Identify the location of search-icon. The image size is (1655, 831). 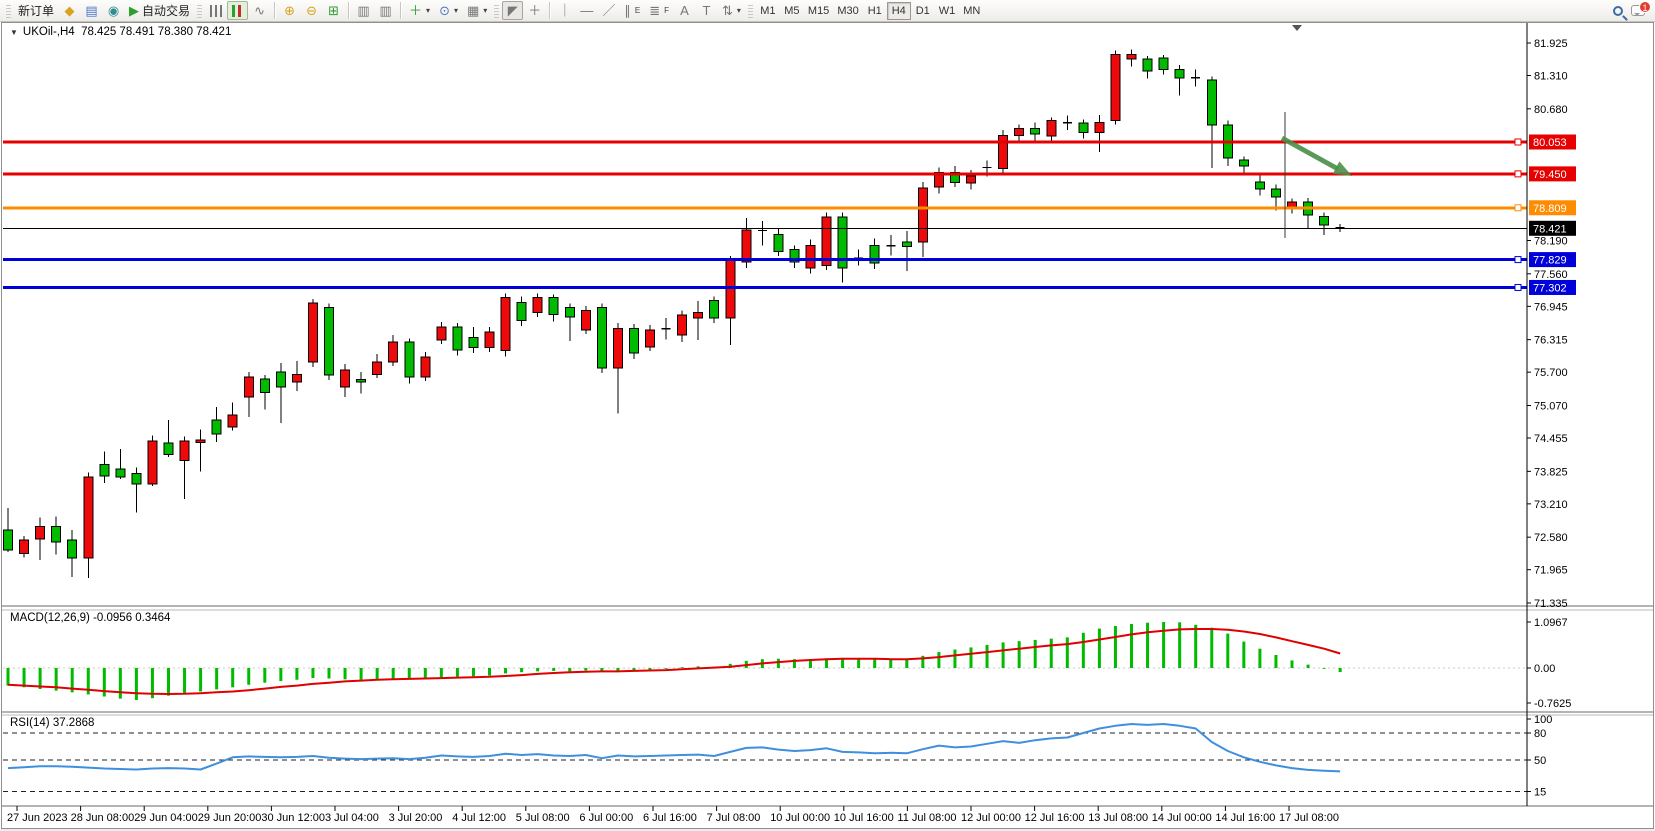
(1618, 10).